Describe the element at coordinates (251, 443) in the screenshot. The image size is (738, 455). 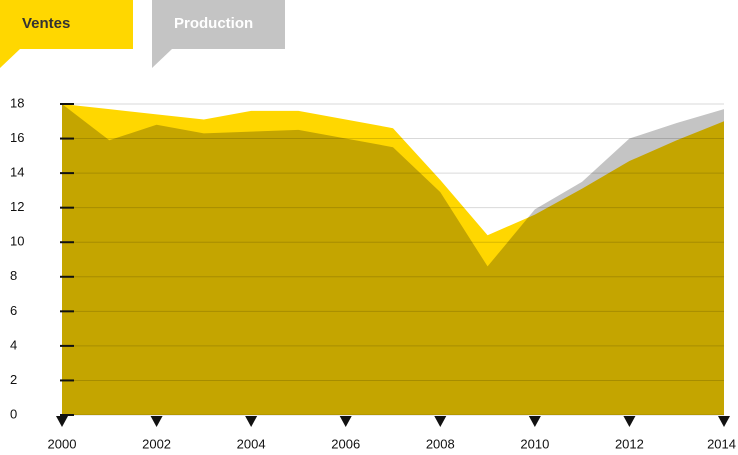
I see `x-tick-label: 2004` at that location.